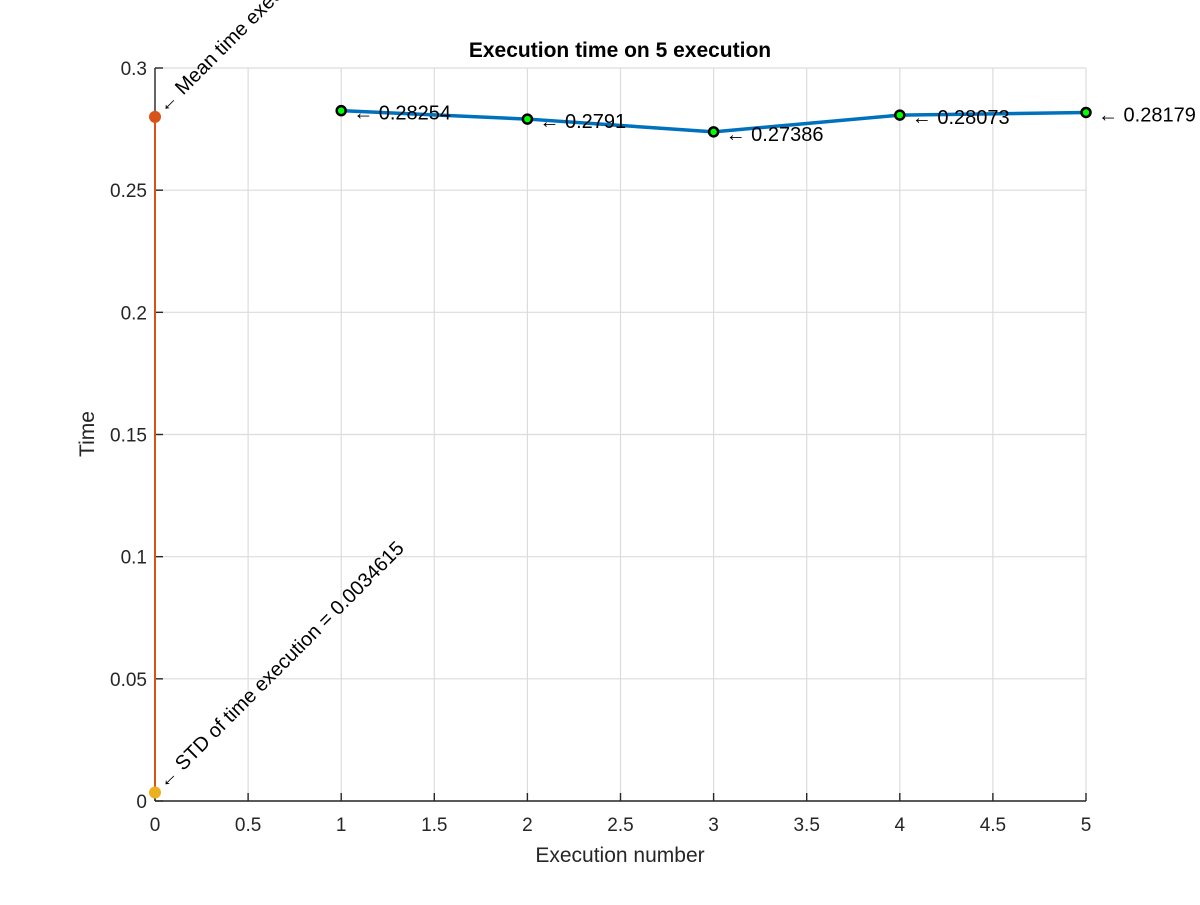 The height and width of the screenshot is (905, 1200). Describe the element at coordinates (134, 558) in the screenshot. I see `y-tick-label: 0.1` at that location.